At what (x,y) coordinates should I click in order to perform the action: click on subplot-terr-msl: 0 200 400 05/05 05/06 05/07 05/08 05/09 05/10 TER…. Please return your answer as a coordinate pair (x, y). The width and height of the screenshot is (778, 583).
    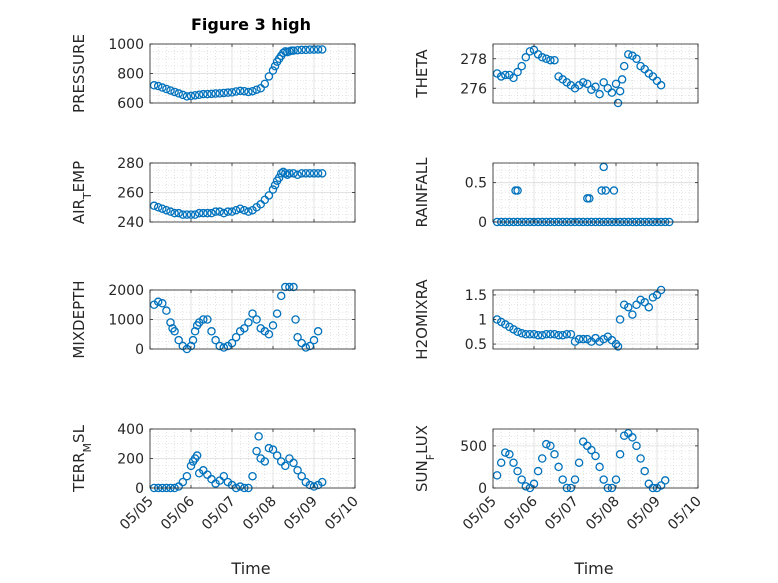
    Looking at the image, I should click on (216, 477).